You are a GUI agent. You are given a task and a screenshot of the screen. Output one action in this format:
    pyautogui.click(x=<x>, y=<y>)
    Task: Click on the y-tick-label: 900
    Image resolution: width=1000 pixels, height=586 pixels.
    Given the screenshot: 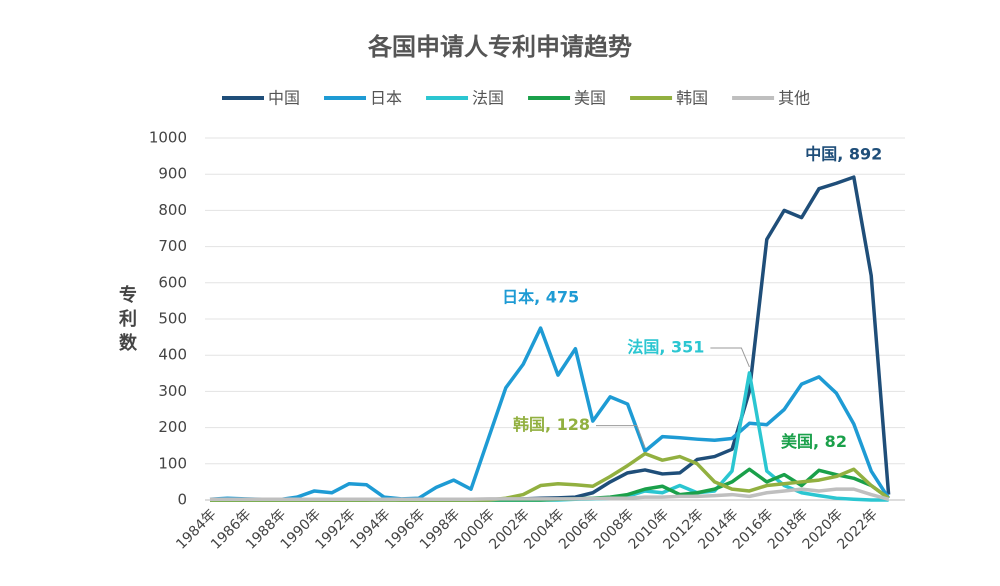 What is the action you would take?
    pyautogui.click(x=172, y=174)
    